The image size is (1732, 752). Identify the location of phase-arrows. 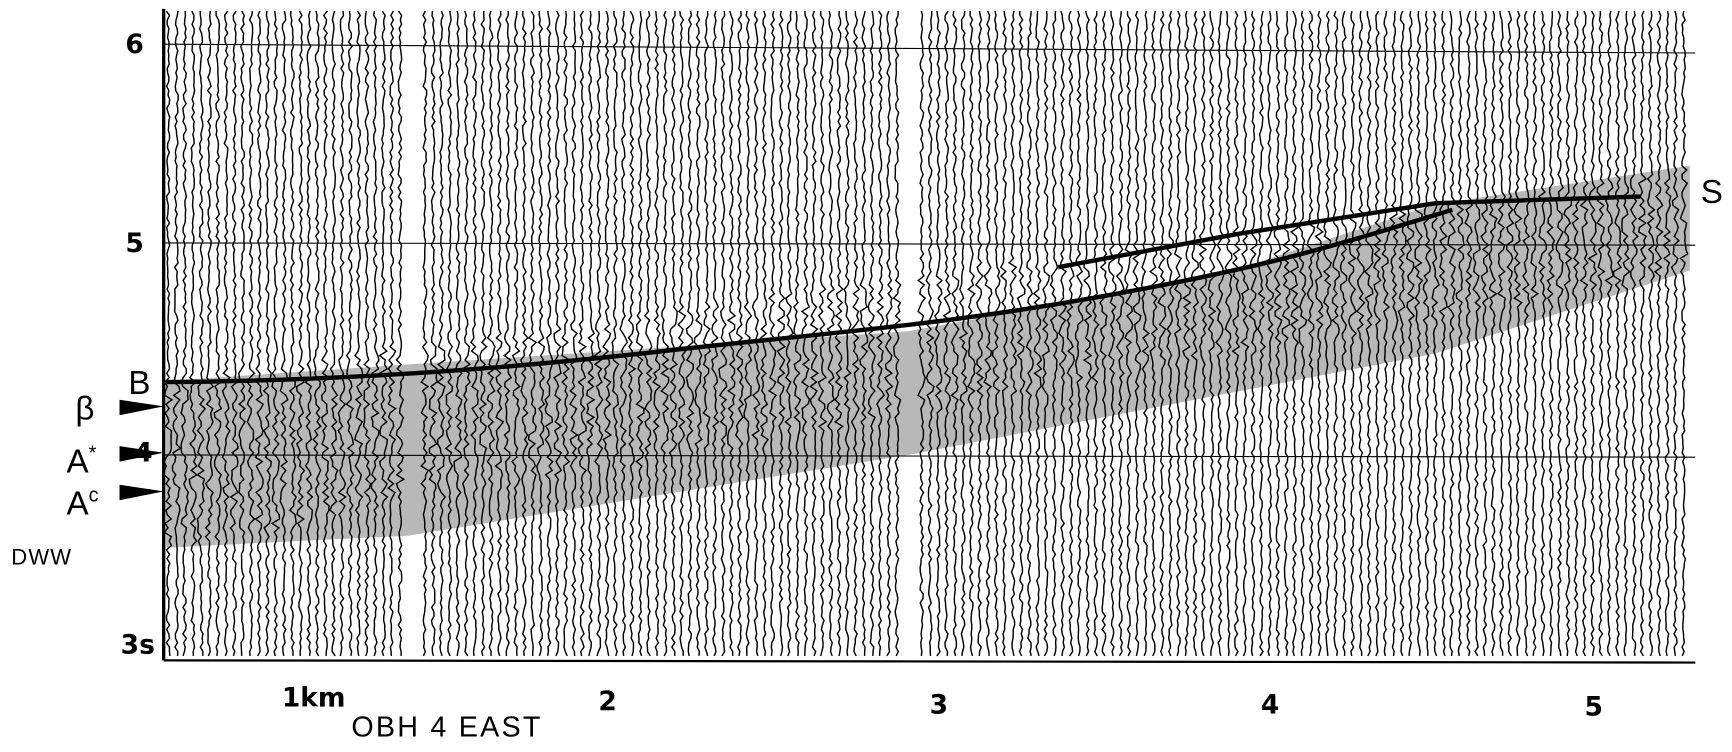
(141, 450).